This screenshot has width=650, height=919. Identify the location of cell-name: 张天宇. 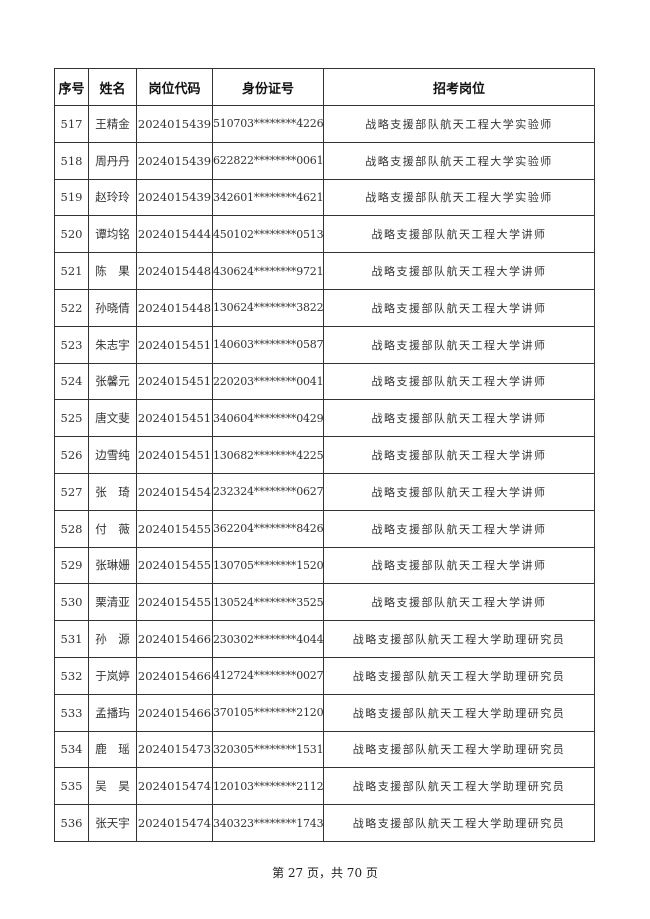
(112, 823).